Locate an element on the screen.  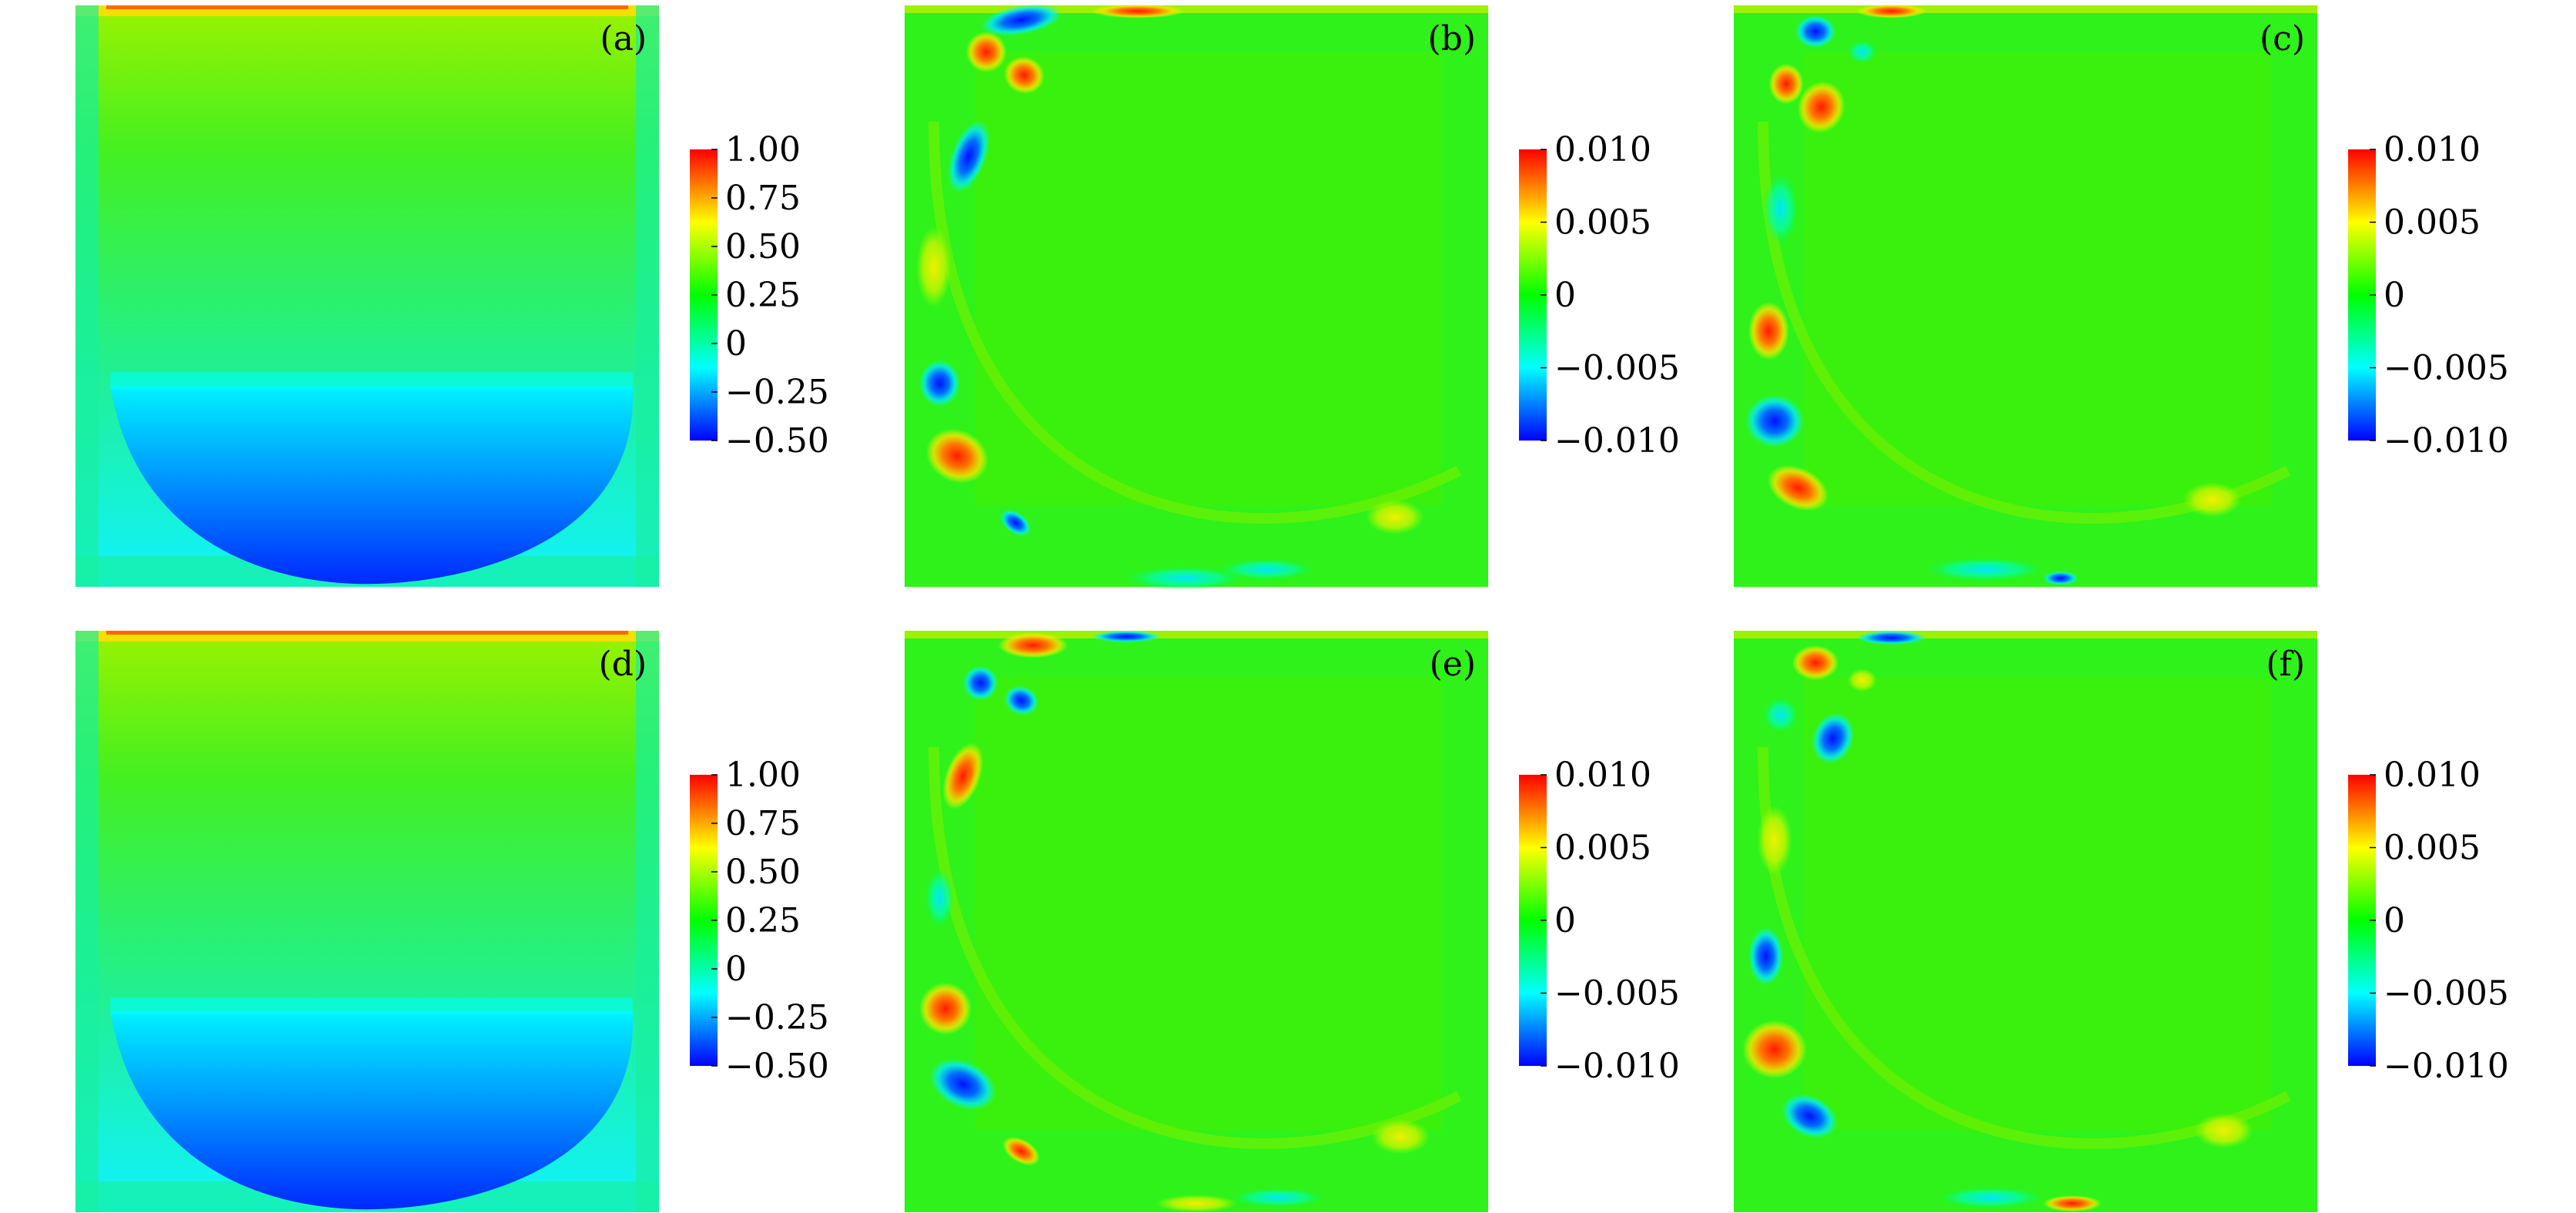
panel-e: (e) 0.010 0.005 0 −0.005 −0.010 is located at coordinates (1292, 922).